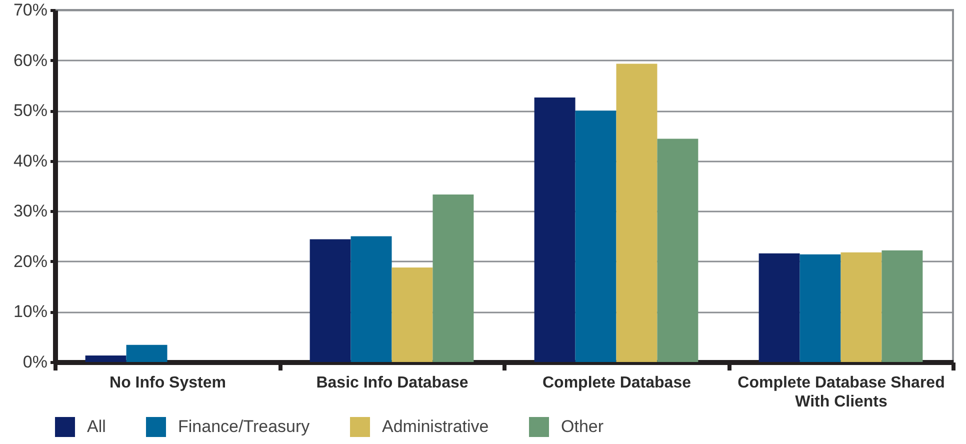  Describe the element at coordinates (30, 60) in the screenshot. I see `y-tick-label: 60%` at that location.